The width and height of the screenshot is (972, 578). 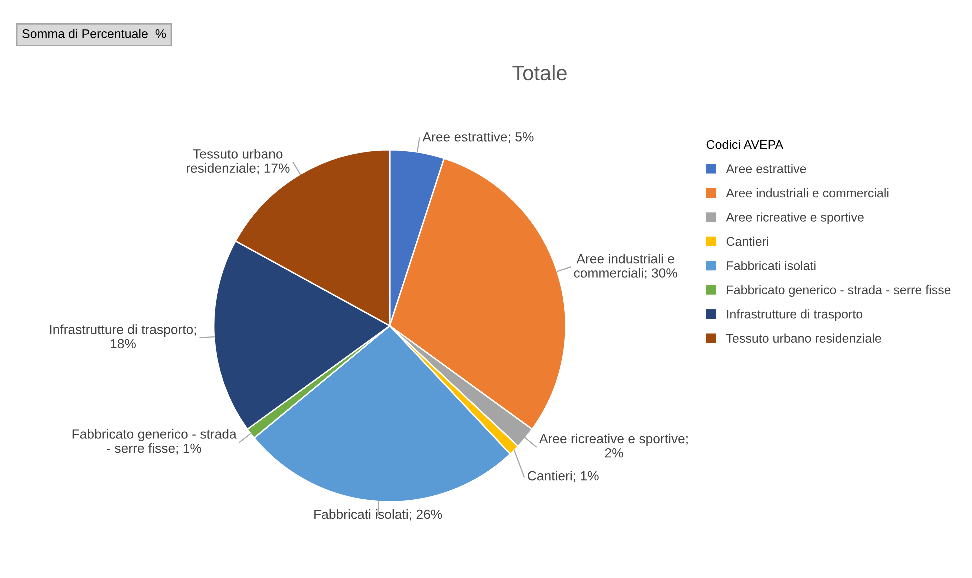 What do you see at coordinates (795, 218) in the screenshot?
I see `legend-label: Aree ricreative e sportive` at bounding box center [795, 218].